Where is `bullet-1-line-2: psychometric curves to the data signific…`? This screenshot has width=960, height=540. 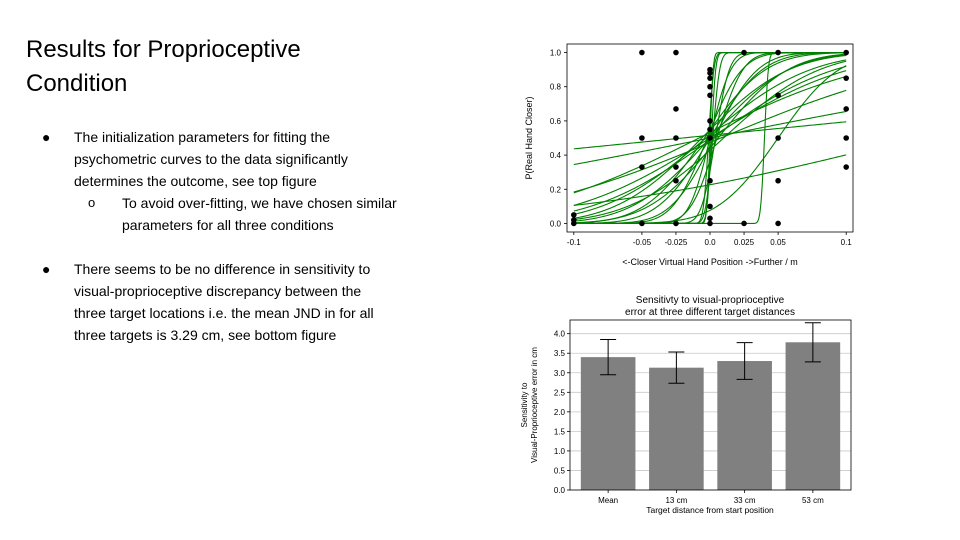
bullet-1-line-2: psychometric curves to the data signific… is located at coordinates (211, 159).